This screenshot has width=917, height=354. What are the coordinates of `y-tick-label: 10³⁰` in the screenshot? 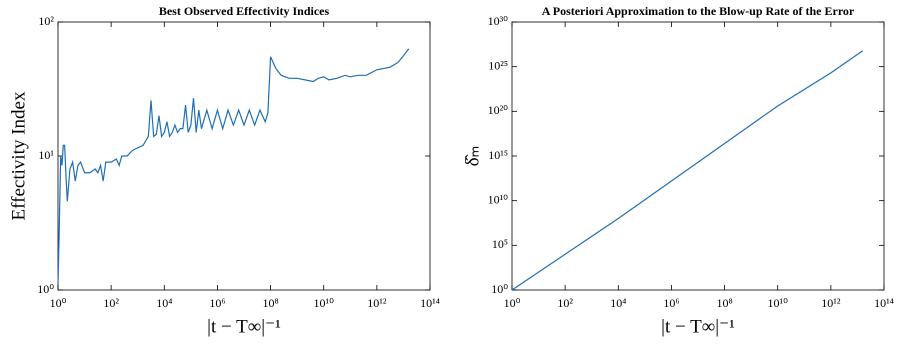 It's located at (498, 21).